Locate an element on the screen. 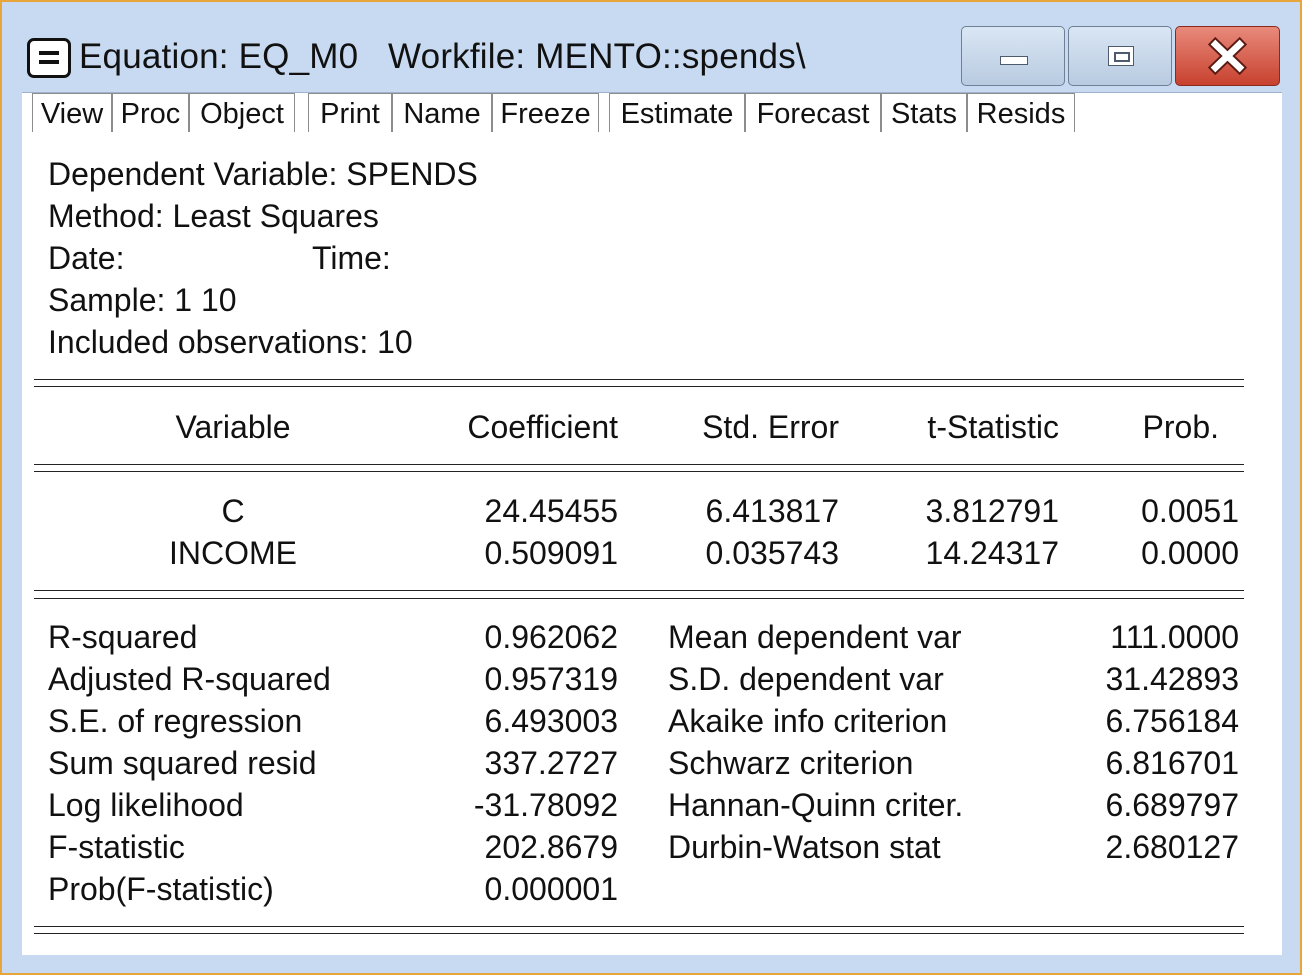  column-header-variable: Variable is located at coordinates (233, 427).